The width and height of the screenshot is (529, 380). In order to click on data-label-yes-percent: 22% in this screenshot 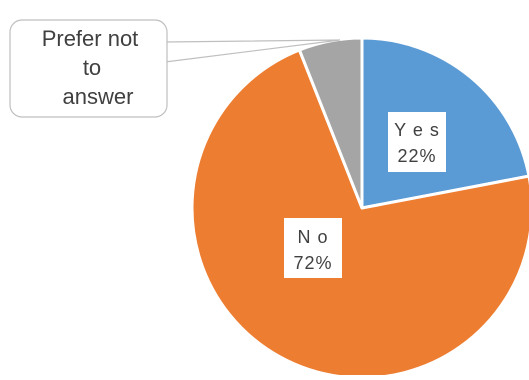, I will do `click(416, 156)`.